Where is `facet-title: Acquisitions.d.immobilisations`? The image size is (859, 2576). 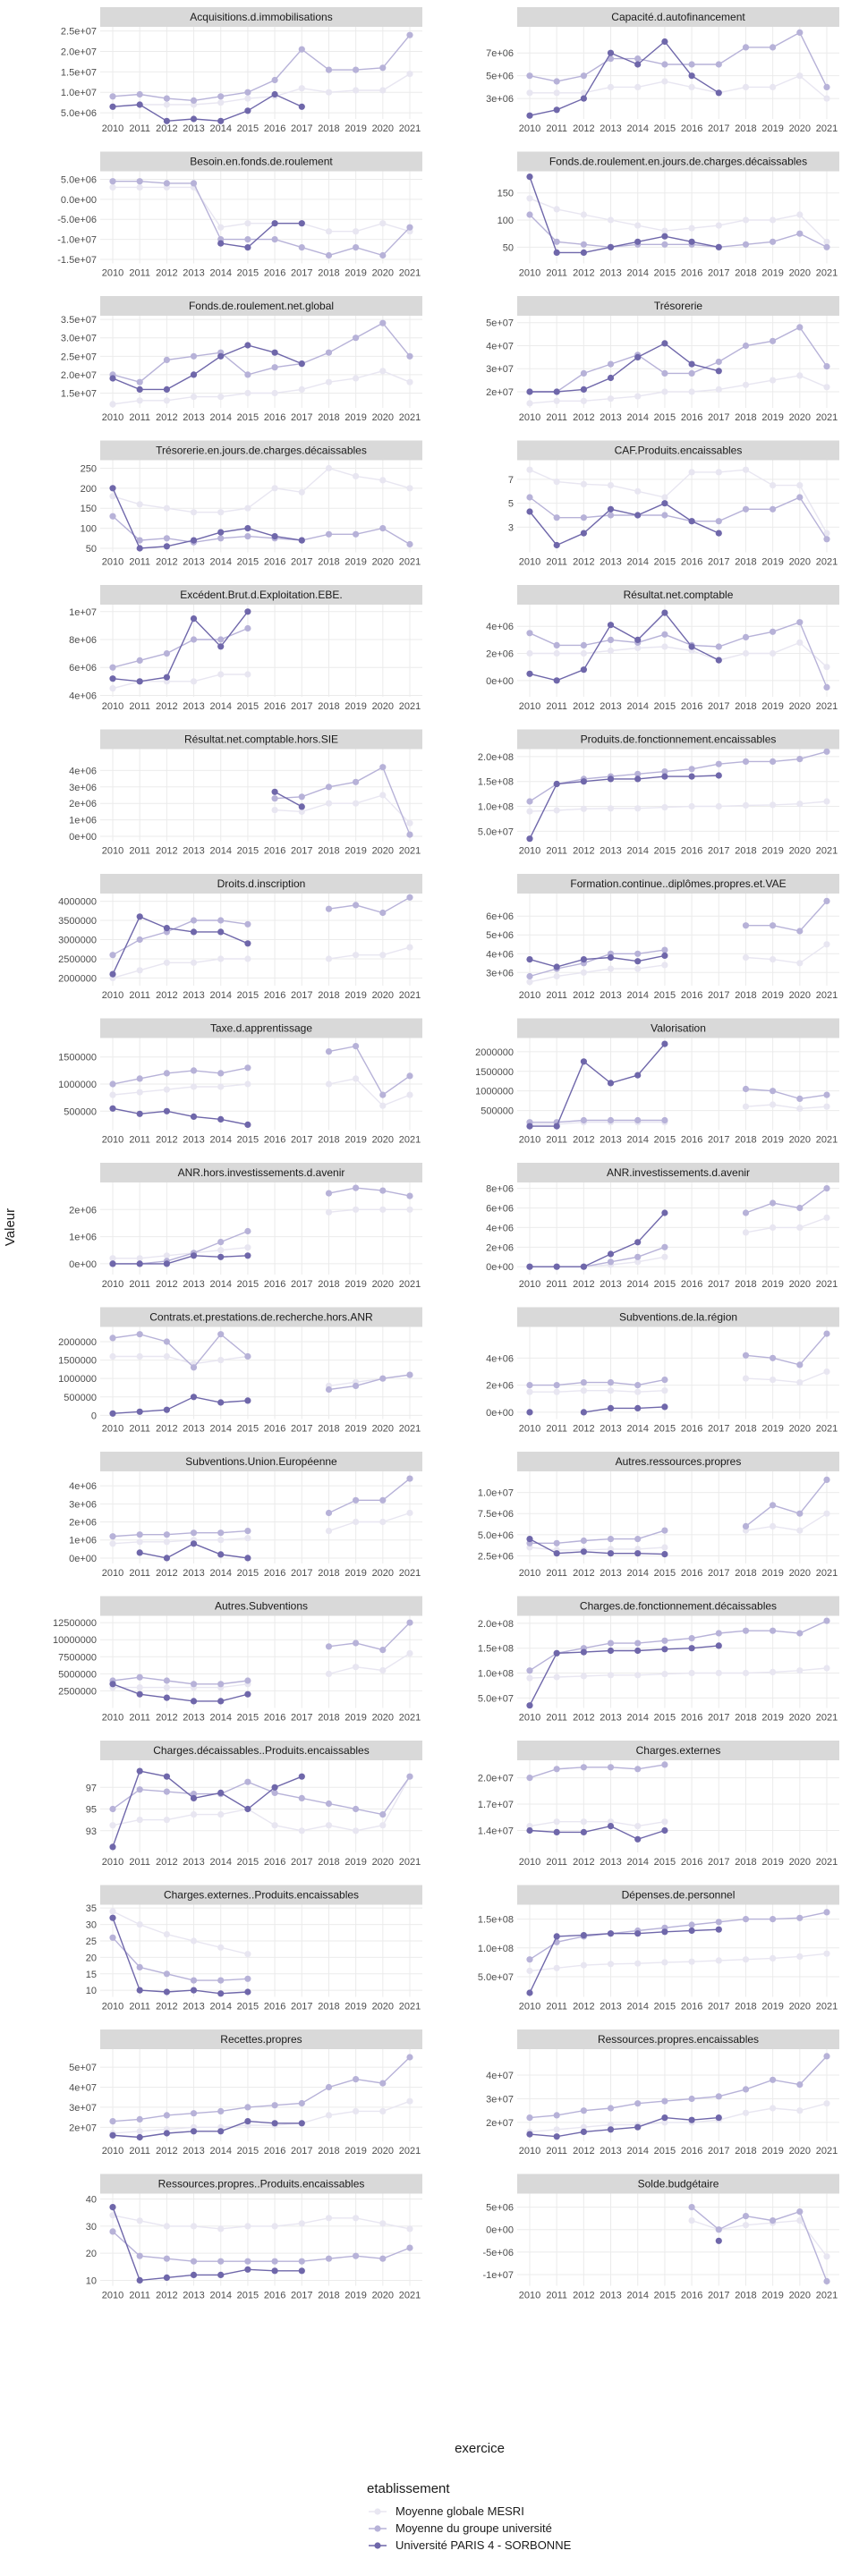
facet-title: Acquisitions.d.immobilisations is located at coordinates (261, 17).